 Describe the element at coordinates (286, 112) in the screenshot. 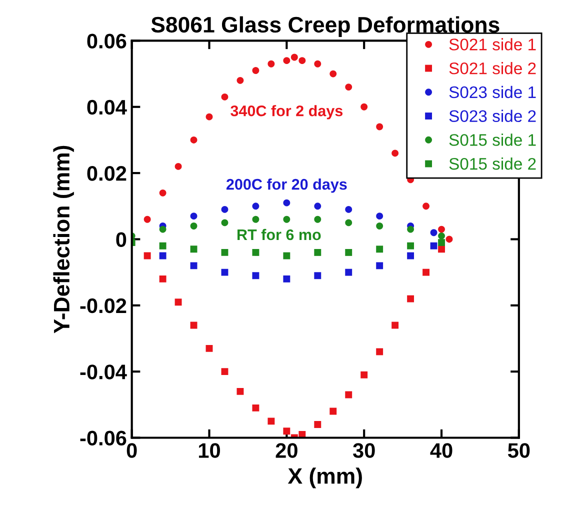

I see `annotation: 340C for 2 days` at that location.